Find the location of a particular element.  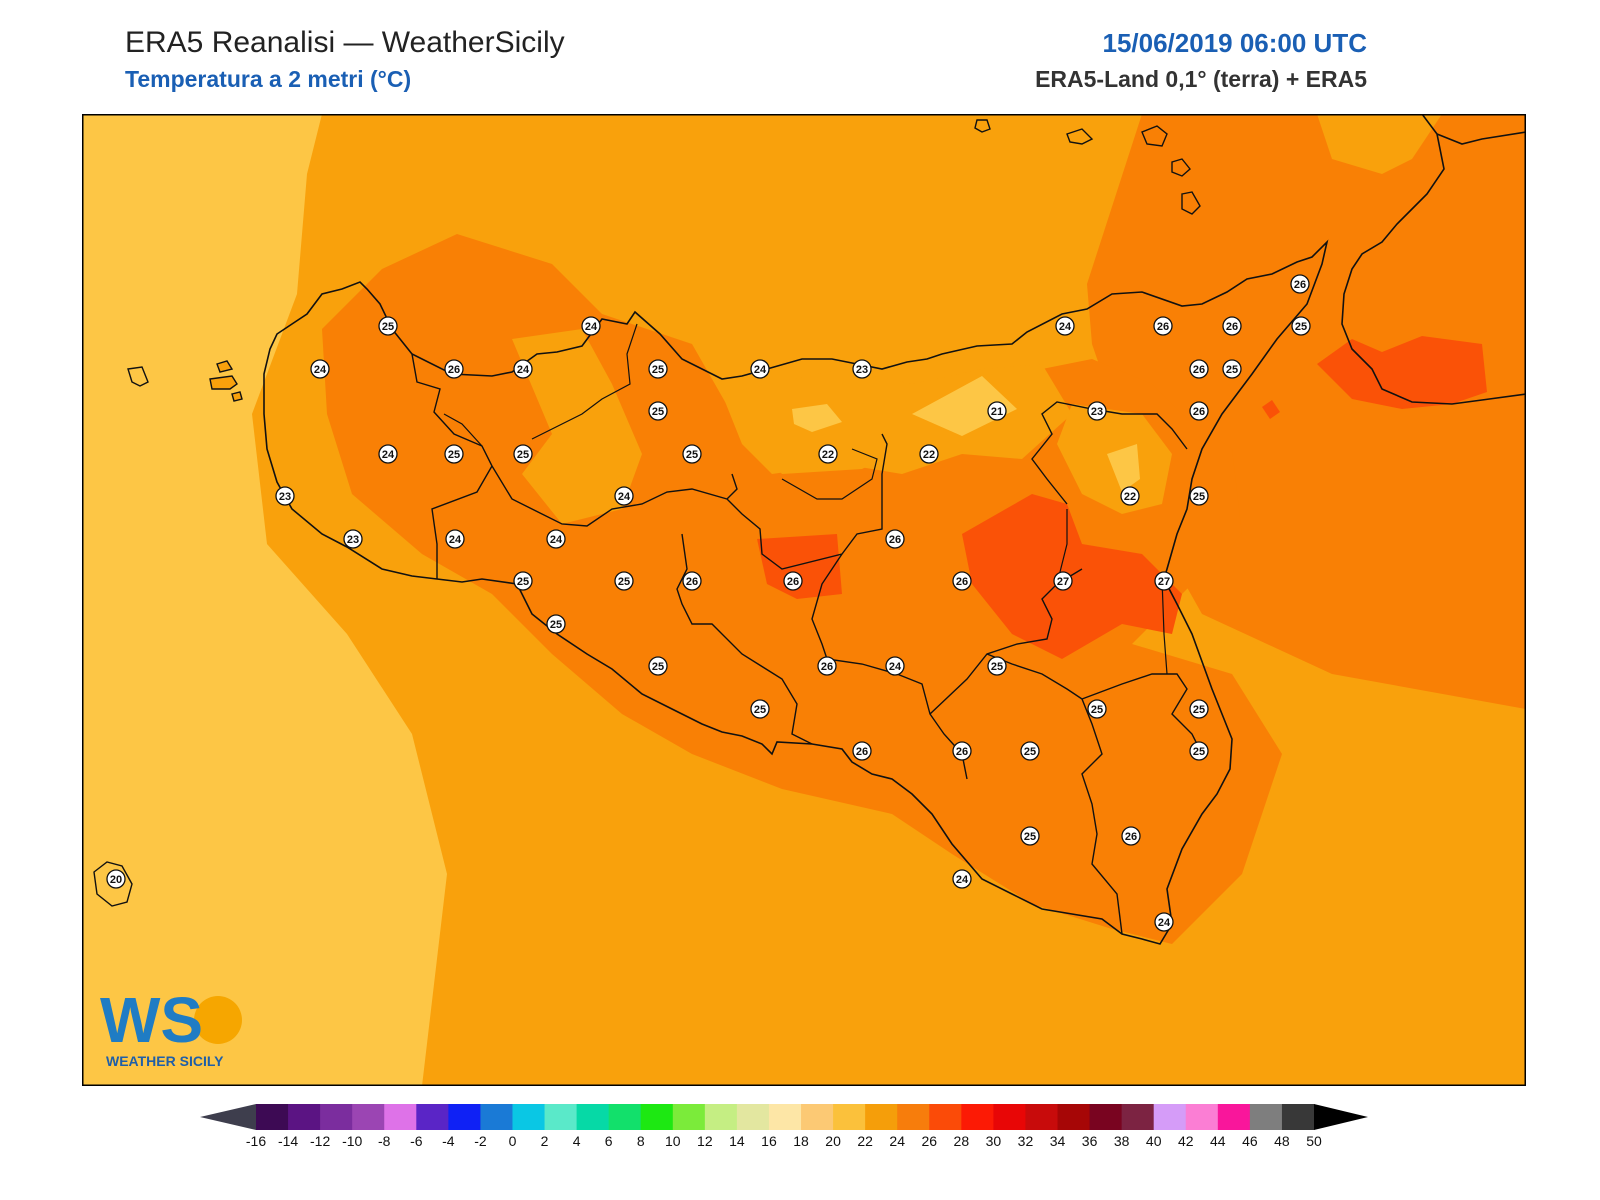

legend-tick-label: 48 is located at coordinates (1282, 1141).